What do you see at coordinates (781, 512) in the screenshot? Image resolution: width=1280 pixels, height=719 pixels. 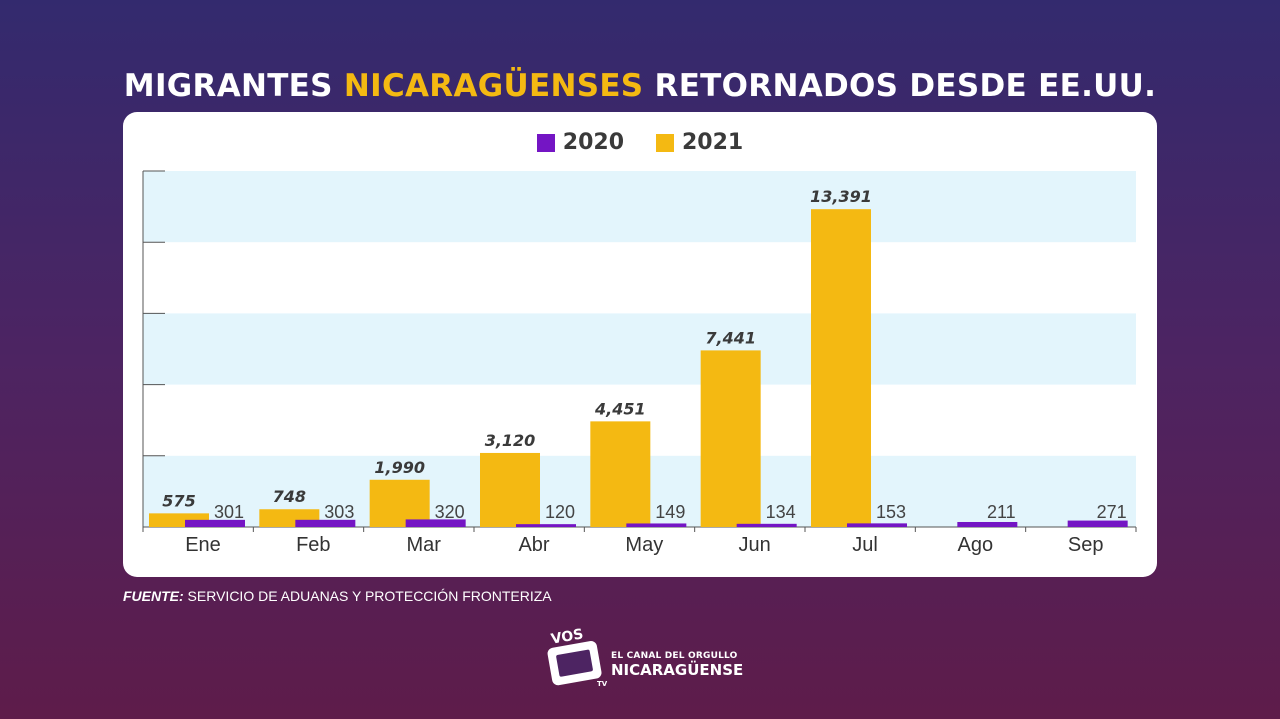 I see `data-label-2020: 134` at bounding box center [781, 512].